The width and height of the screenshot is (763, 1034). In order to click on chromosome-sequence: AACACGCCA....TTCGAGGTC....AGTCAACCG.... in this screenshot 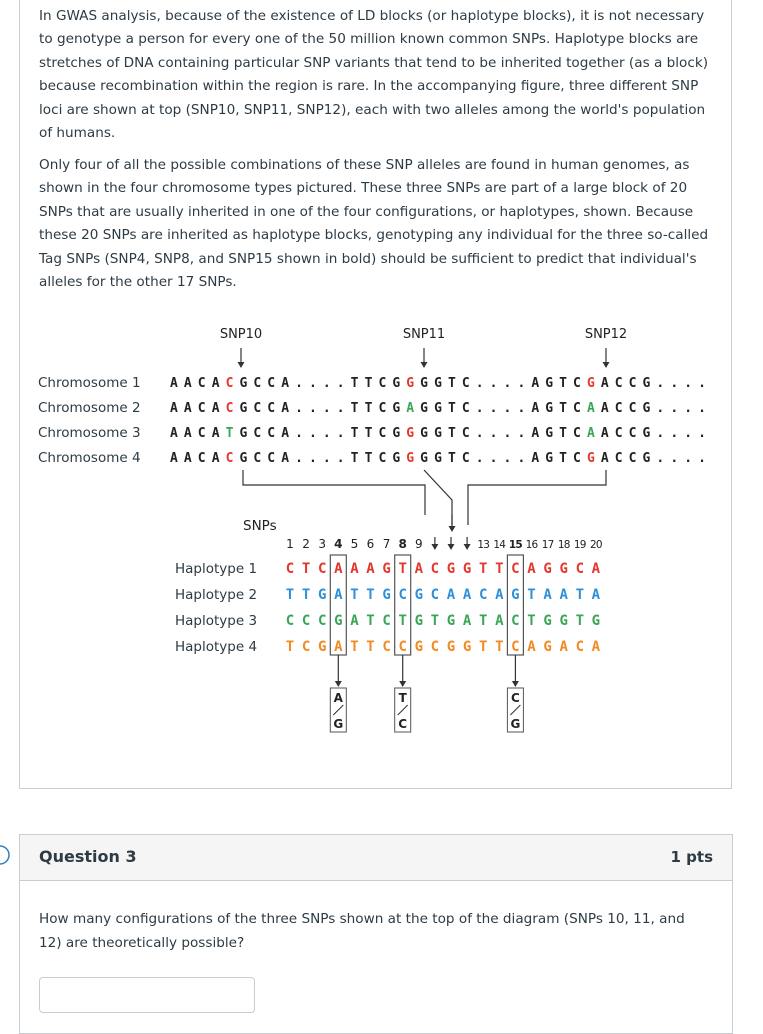, I will do `click(441, 408)`.